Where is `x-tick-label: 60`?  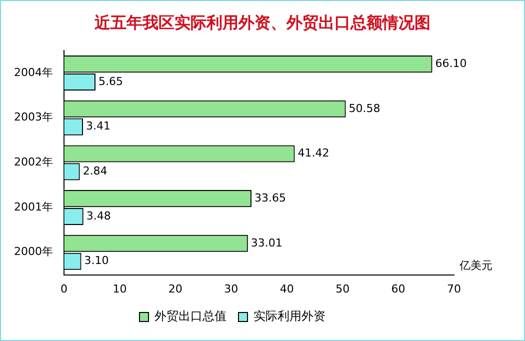 x-tick-label: 60 is located at coordinates (398, 289).